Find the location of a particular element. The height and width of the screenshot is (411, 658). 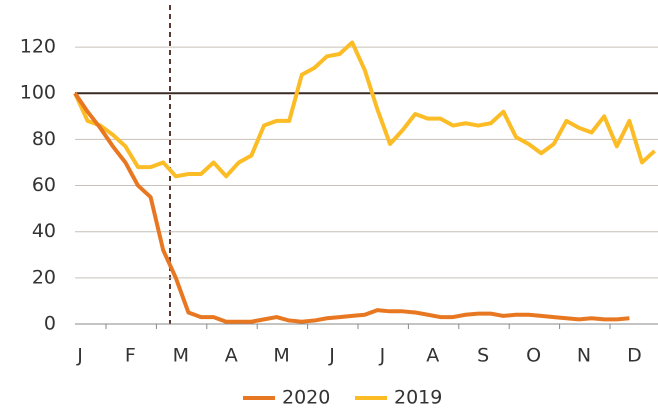

legend-label: 2020 is located at coordinates (306, 398).